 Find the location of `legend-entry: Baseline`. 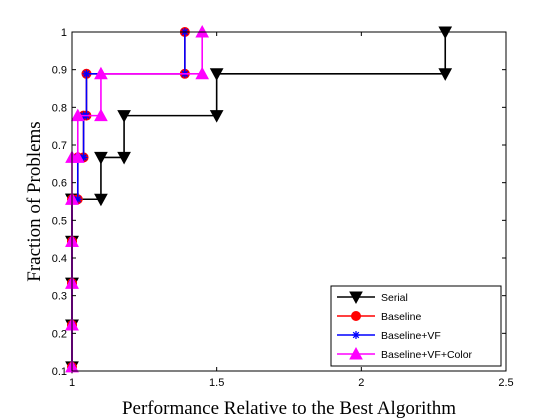

legend-entry: Baseline is located at coordinates (379, 317).